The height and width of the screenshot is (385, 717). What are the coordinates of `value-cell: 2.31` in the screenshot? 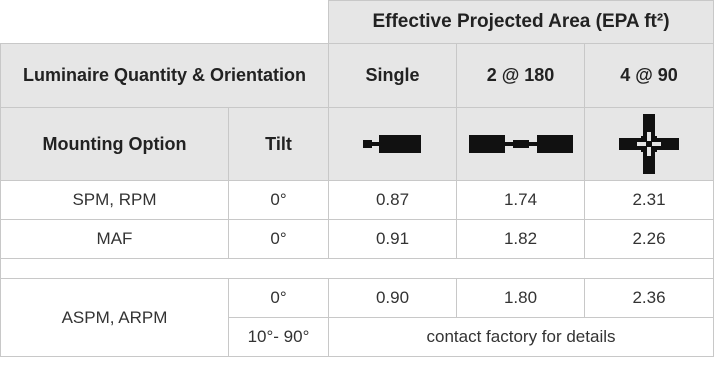 It's located at (649, 200).